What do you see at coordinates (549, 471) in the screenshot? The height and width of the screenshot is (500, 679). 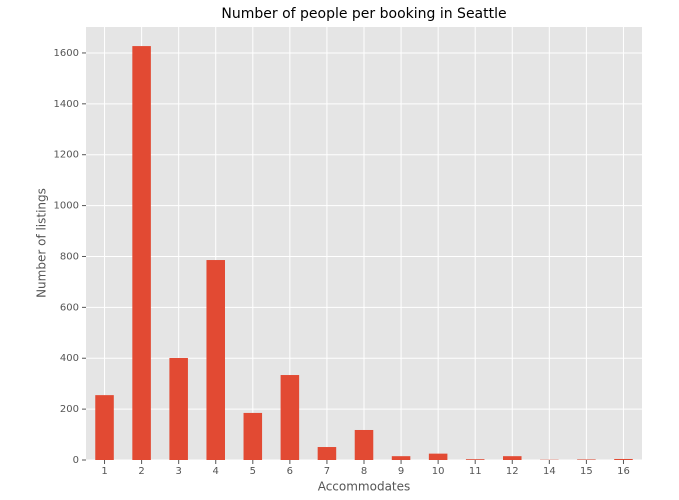 I see `x-tick-label: 14` at bounding box center [549, 471].